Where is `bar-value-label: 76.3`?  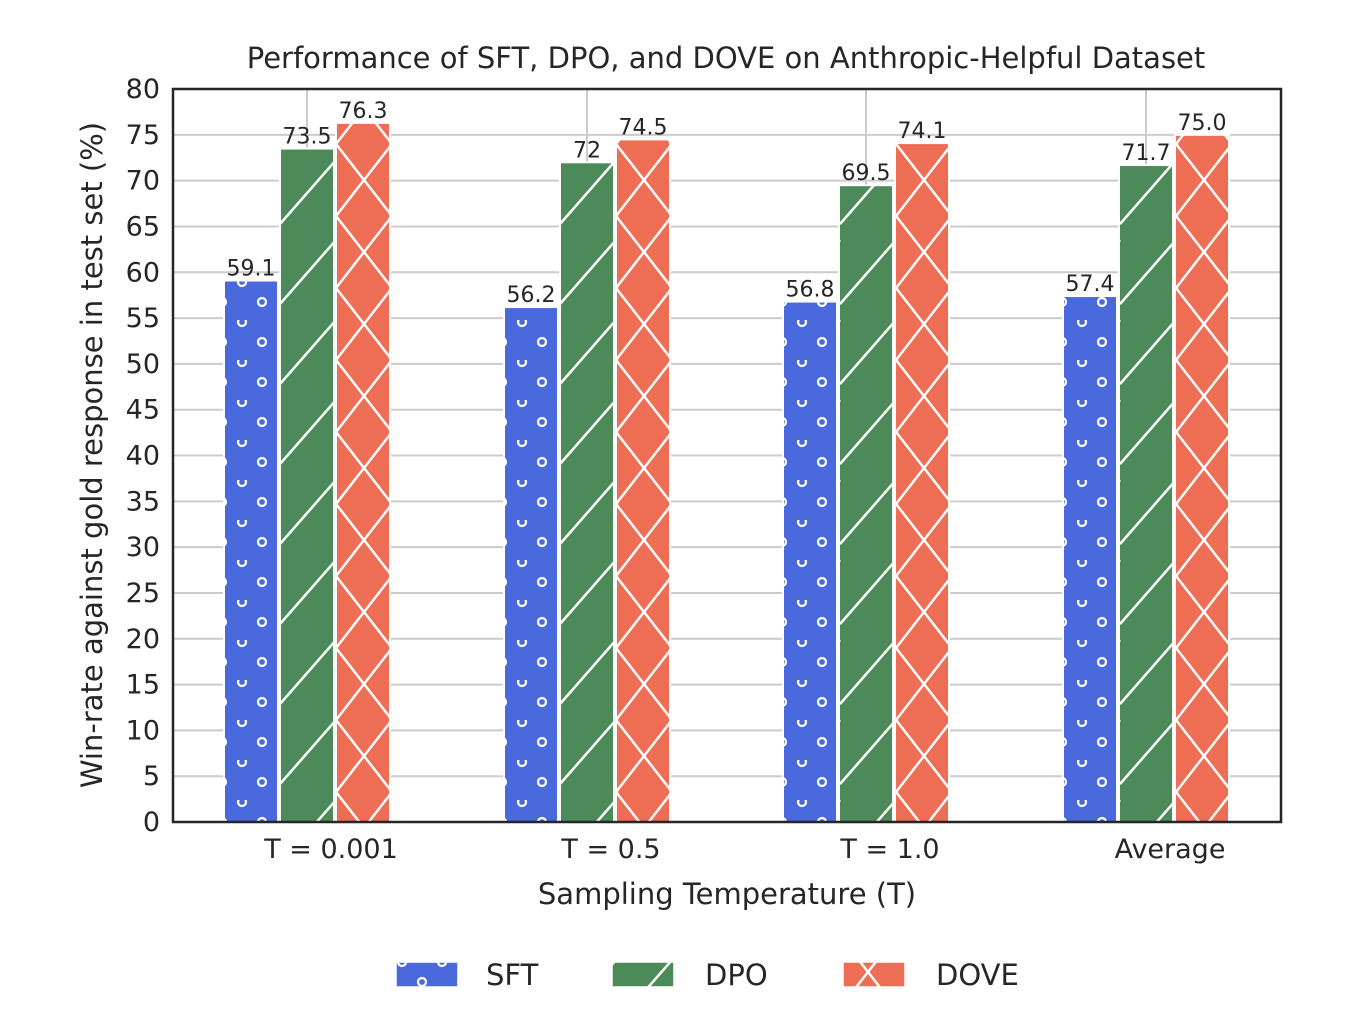 bar-value-label: 76.3 is located at coordinates (363, 111).